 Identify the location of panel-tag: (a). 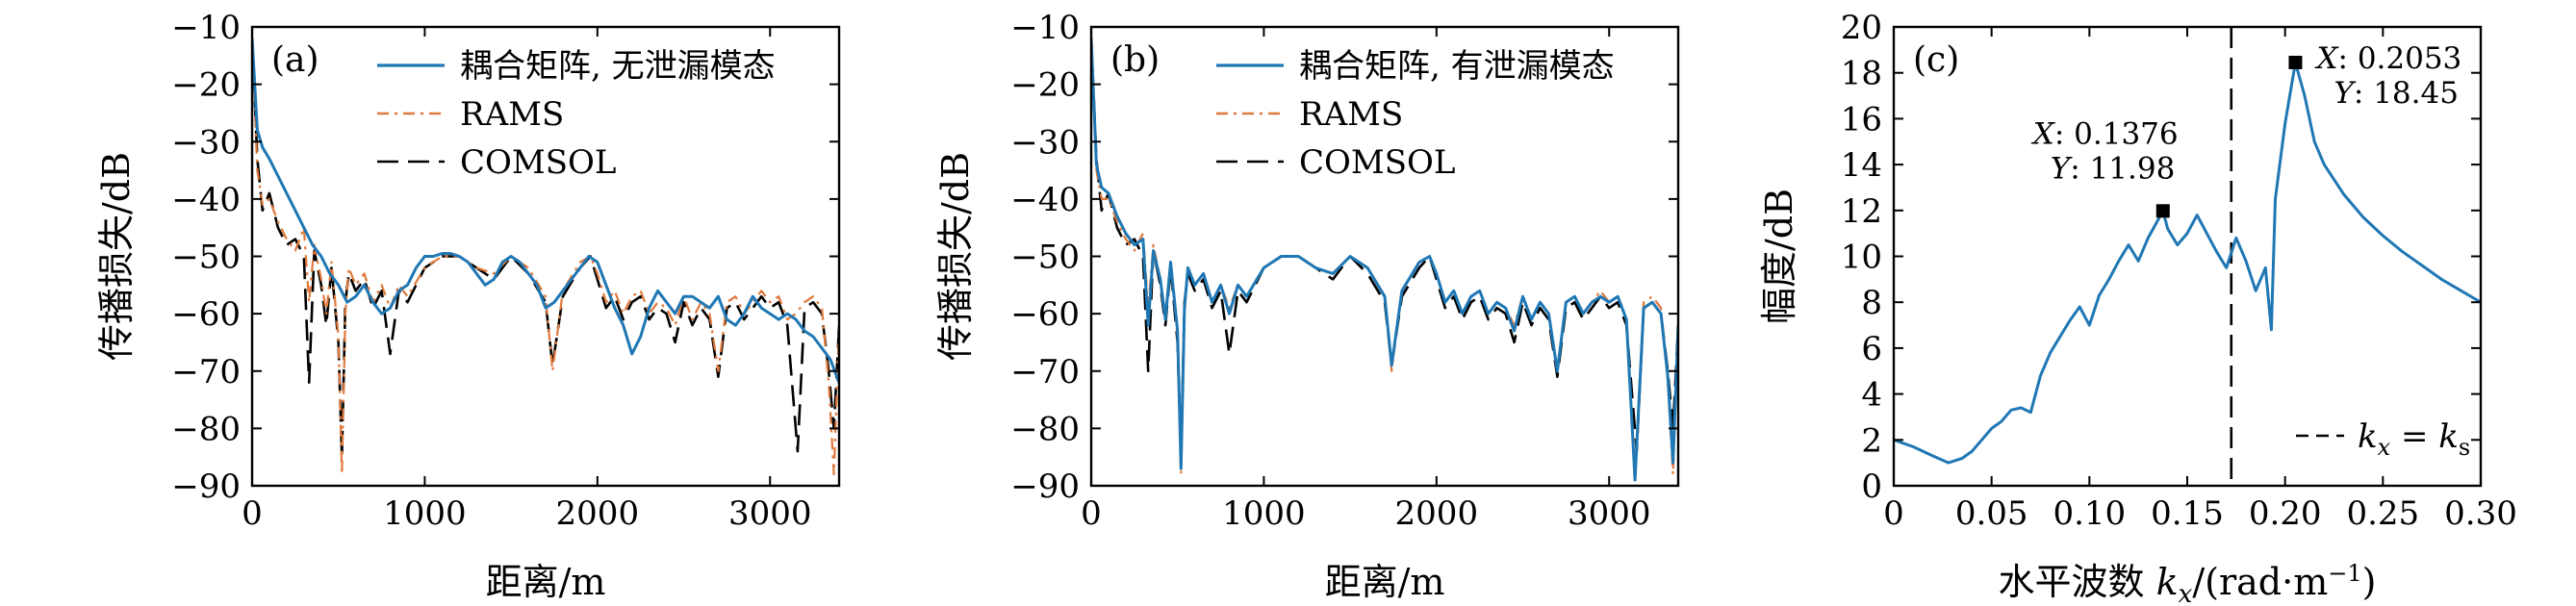
(295, 60).